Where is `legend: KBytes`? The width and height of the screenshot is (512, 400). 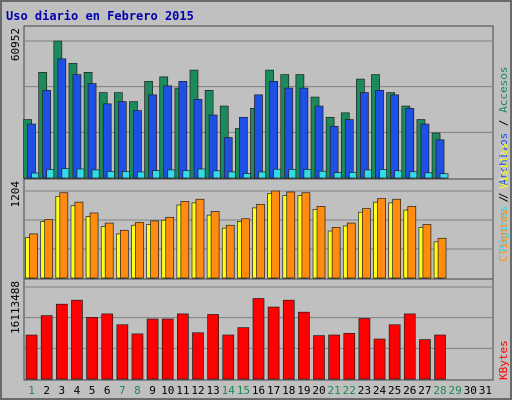 legend: KBytes is located at coordinates (503, 360).